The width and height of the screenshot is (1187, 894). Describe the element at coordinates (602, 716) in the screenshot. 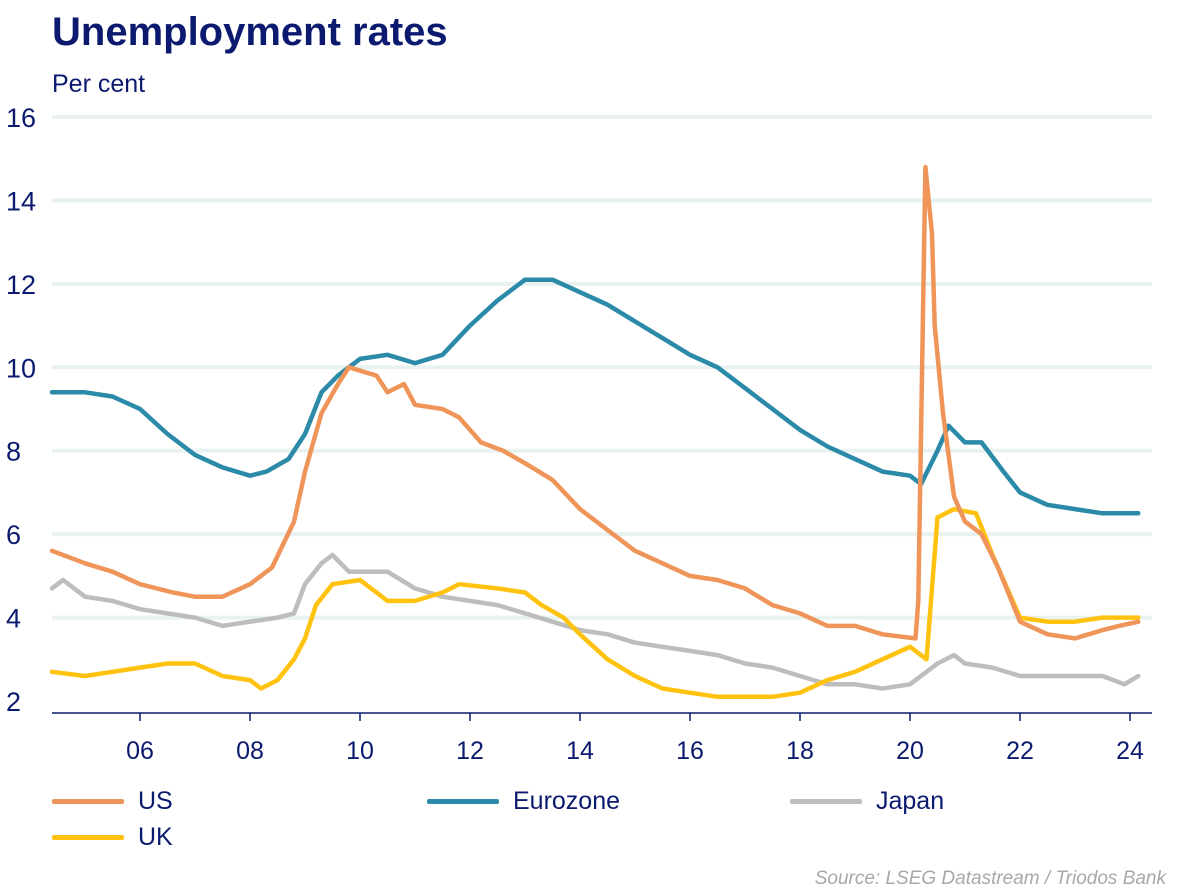

I see `axes` at that location.